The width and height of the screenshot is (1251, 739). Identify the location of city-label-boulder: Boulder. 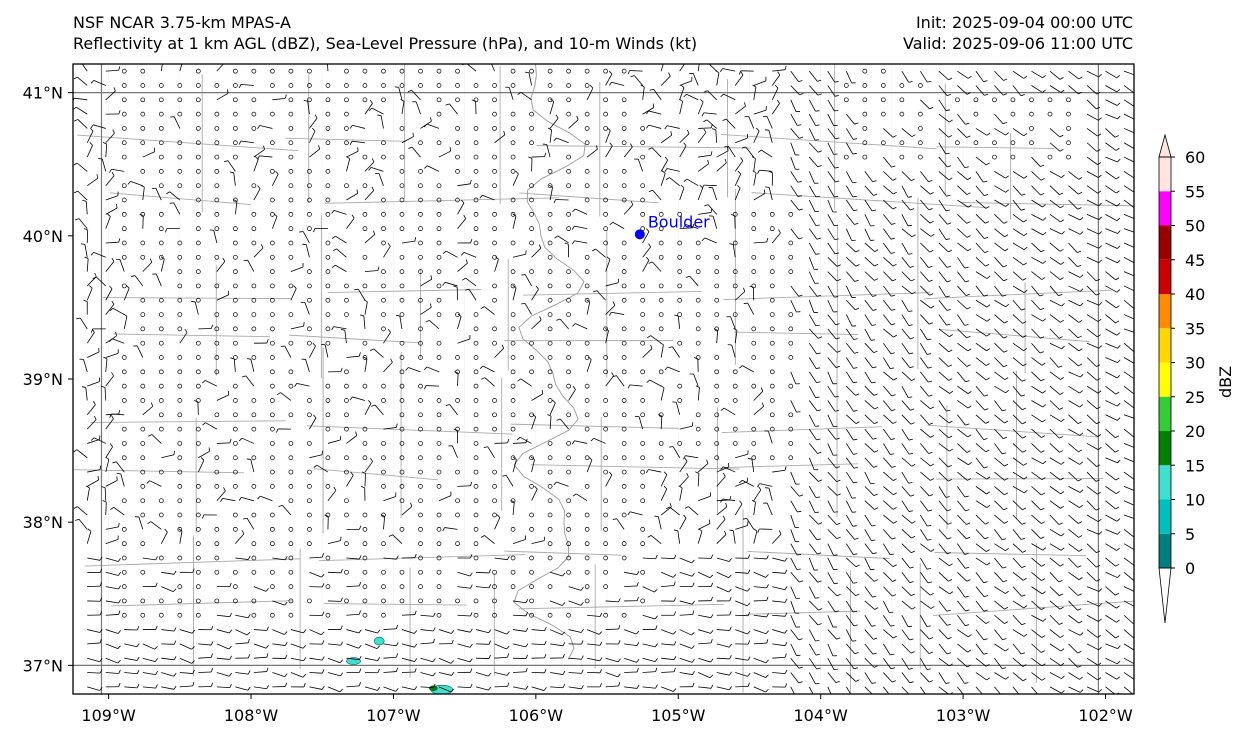
(679, 221).